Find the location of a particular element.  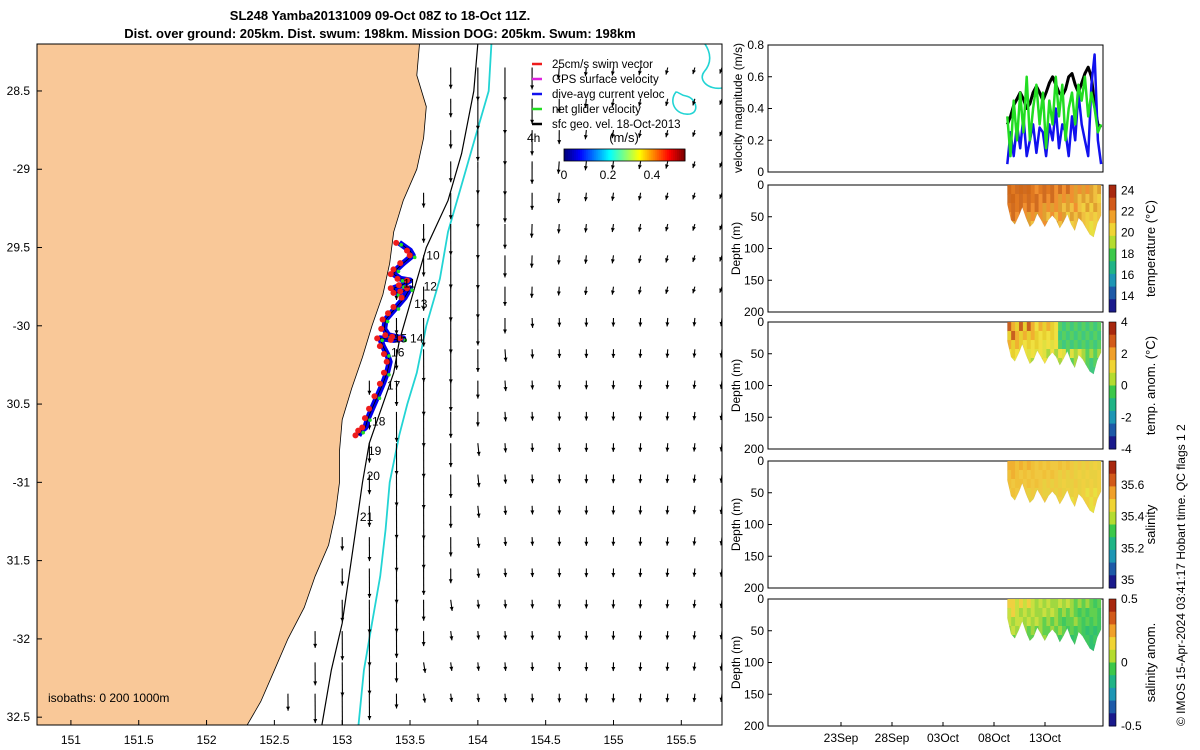

section-xtick-label: 08Oct is located at coordinates (994, 738).